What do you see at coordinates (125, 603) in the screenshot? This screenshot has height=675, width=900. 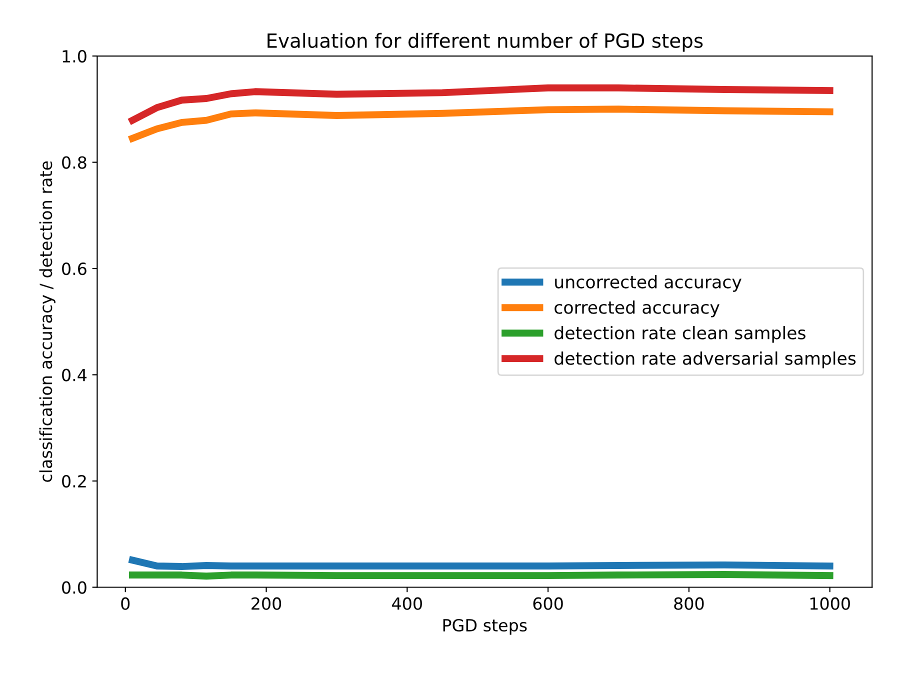 I see `x-tick-label: 0` at bounding box center [125, 603].